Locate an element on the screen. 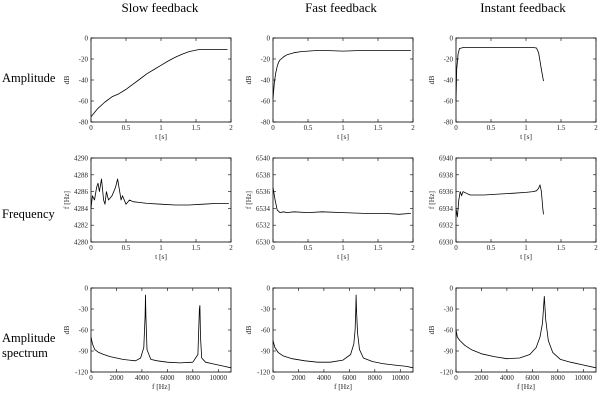  y-tick-label: 4290 is located at coordinates (81, 159).